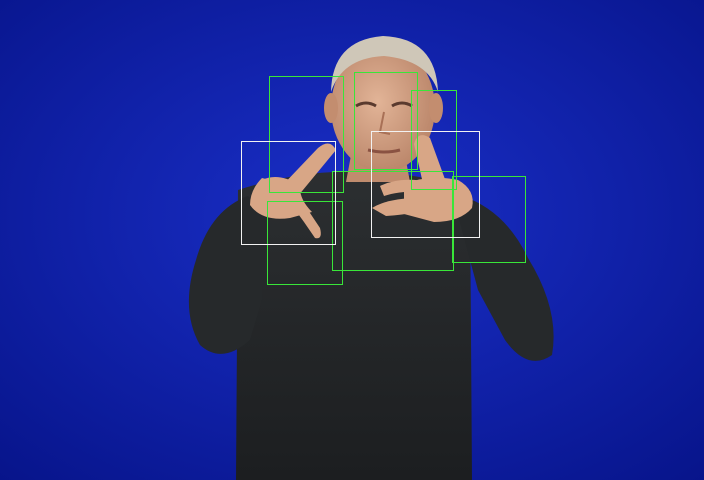 Image resolution: width=704 pixels, height=480 pixels. What do you see at coordinates (506, 278) in the screenshot?
I see `signer-right-arm` at bounding box center [506, 278].